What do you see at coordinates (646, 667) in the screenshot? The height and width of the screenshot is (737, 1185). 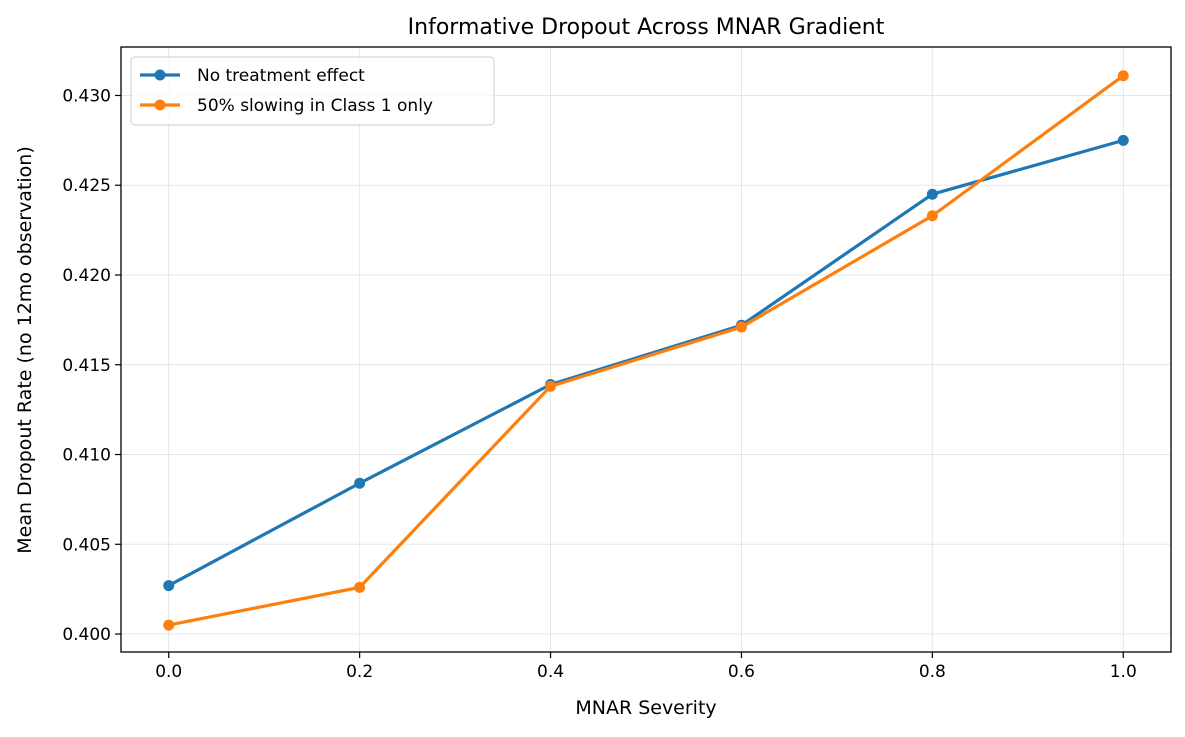 I see `x-axis: 0.0 0.2 0.4 0.6 0.8 1.0` at bounding box center [646, 667].